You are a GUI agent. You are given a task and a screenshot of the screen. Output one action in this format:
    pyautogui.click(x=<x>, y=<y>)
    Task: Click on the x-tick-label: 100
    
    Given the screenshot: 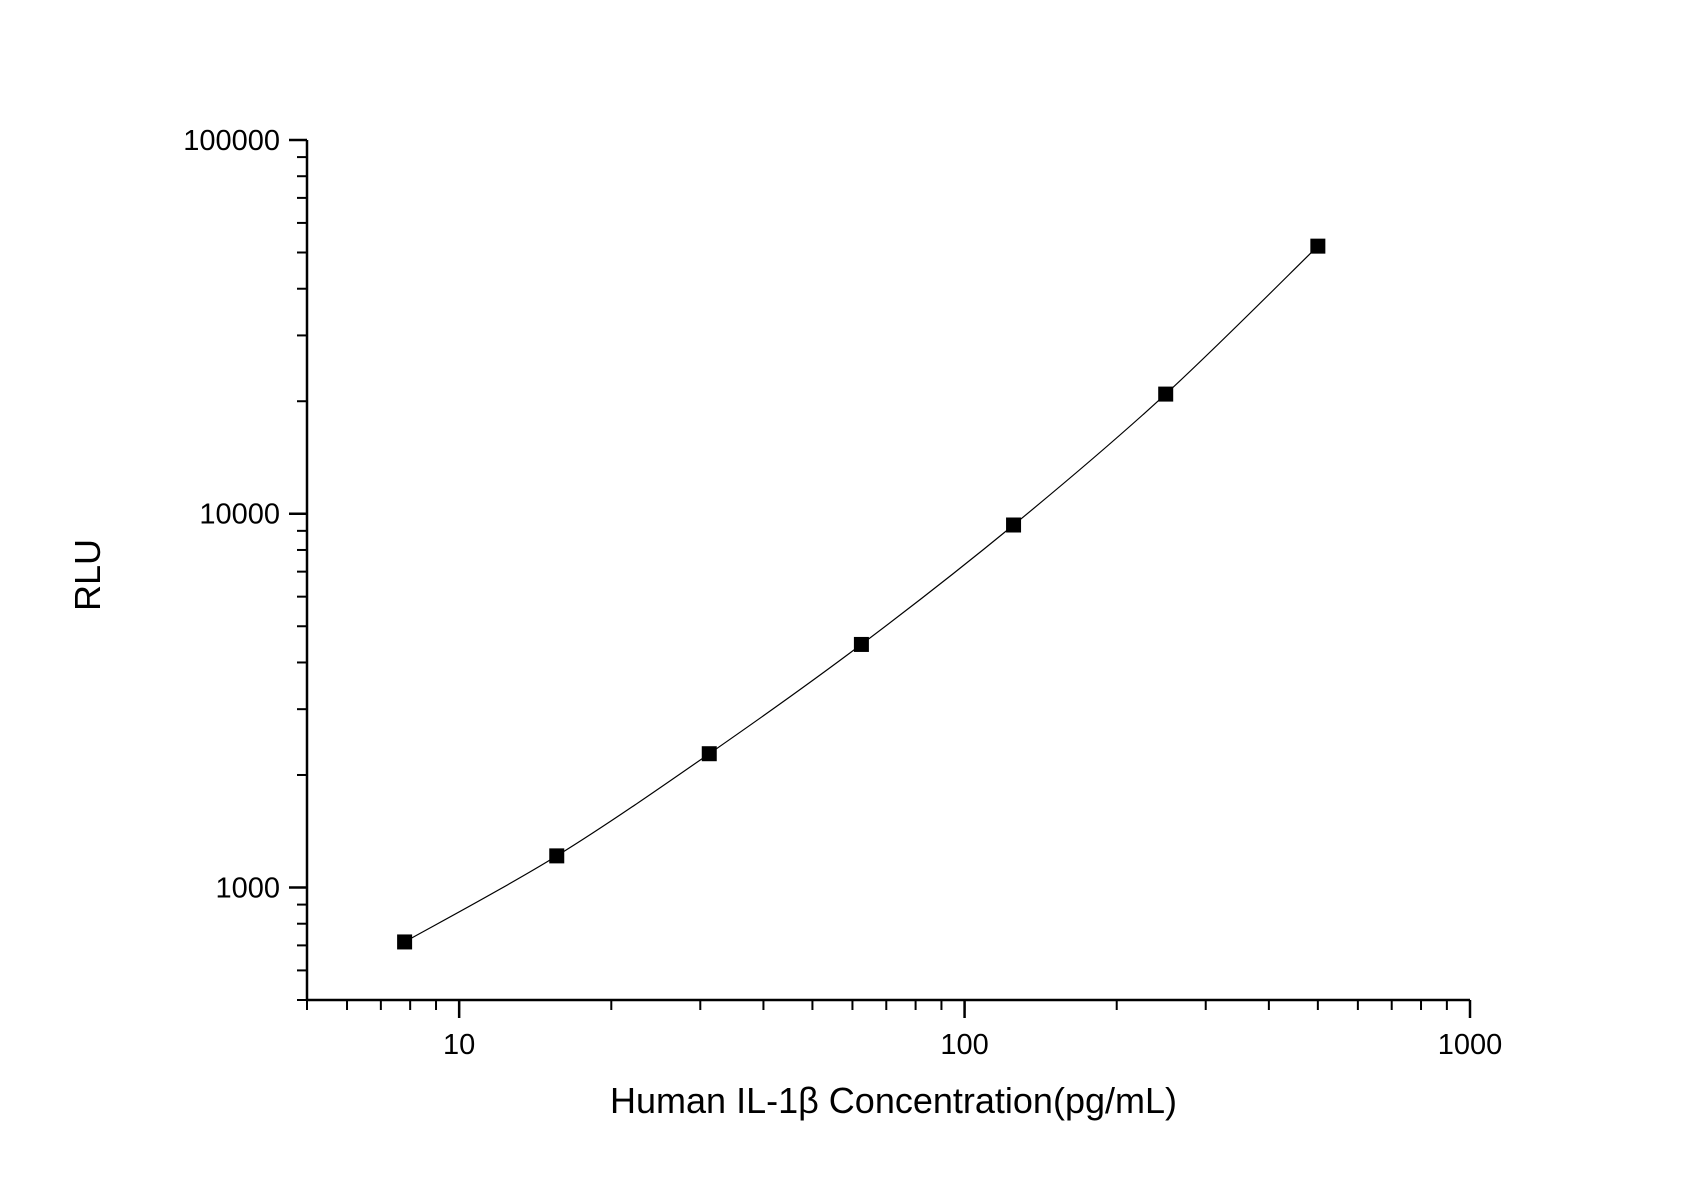 What is the action you would take?
    pyautogui.click(x=964, y=1045)
    